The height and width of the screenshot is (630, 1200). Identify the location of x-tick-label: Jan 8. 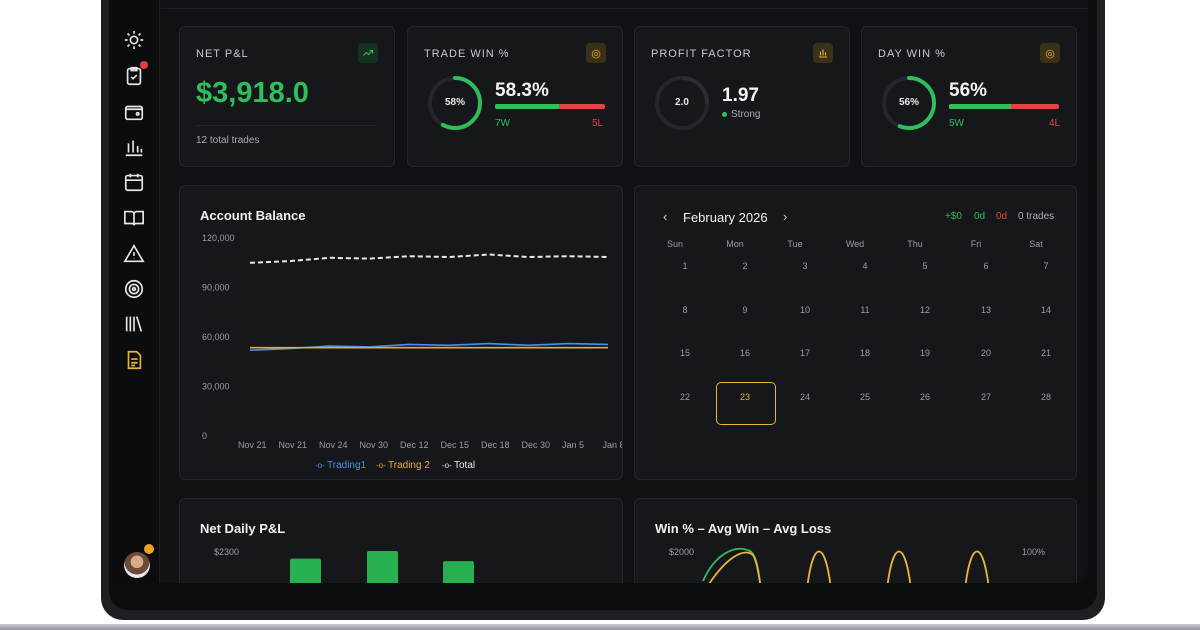
(613, 445).